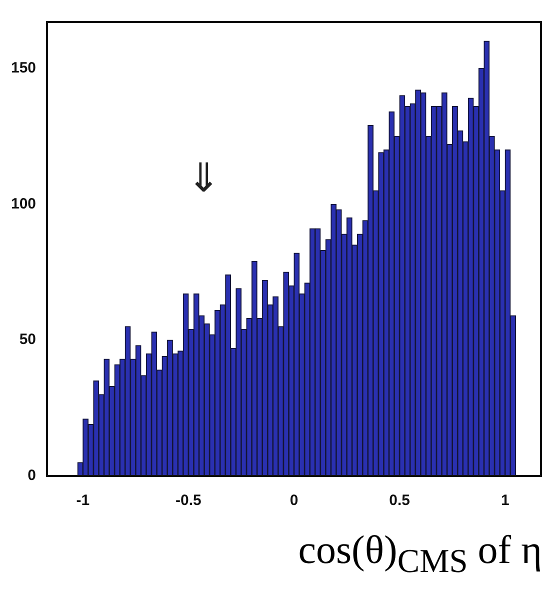  What do you see at coordinates (189, 501) in the screenshot?
I see `x-tick-label: -0.5` at bounding box center [189, 501].